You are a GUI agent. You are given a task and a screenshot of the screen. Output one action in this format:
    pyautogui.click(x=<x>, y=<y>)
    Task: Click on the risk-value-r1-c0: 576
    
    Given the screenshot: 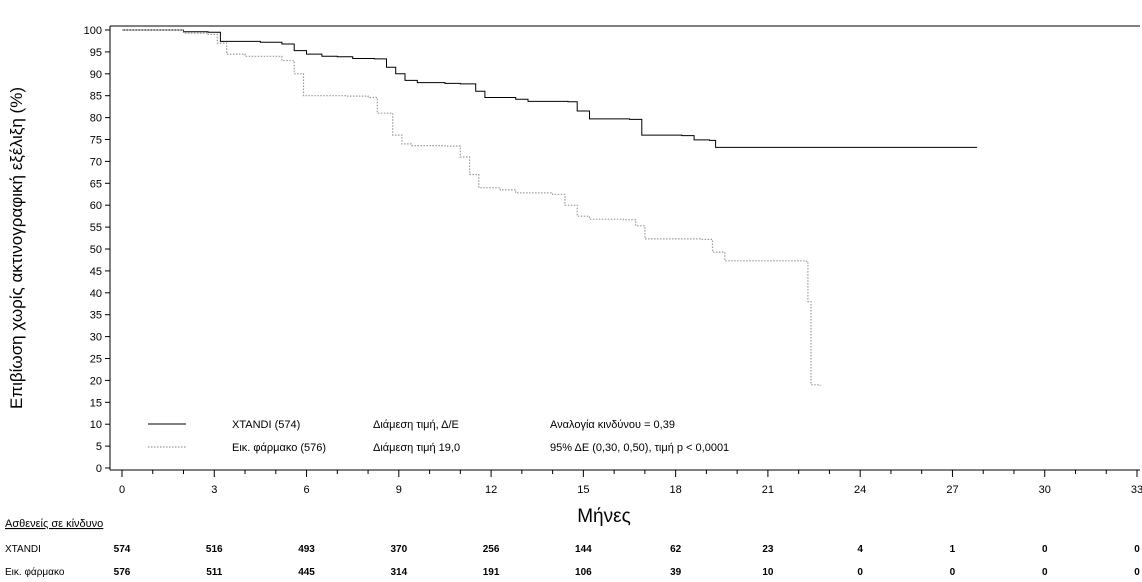 What is the action you would take?
    pyautogui.click(x=122, y=572)
    